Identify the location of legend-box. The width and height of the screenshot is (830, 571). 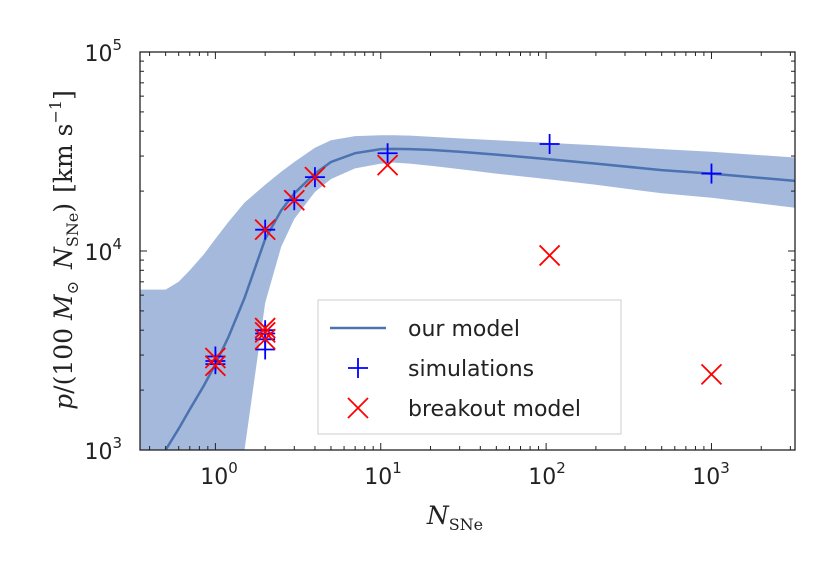
(469, 367).